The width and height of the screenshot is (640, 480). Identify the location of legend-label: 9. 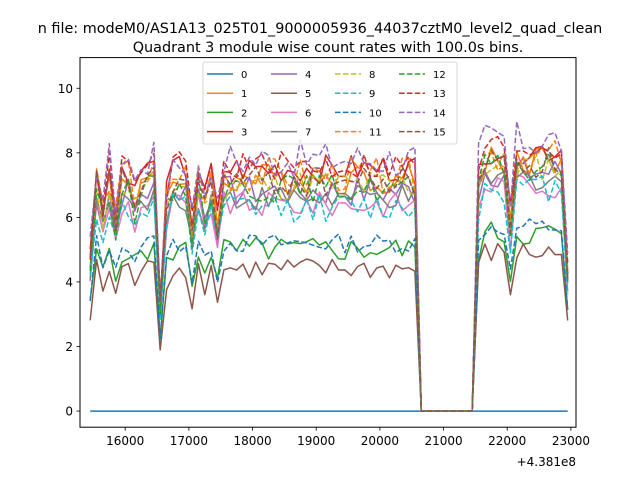
(372, 94).